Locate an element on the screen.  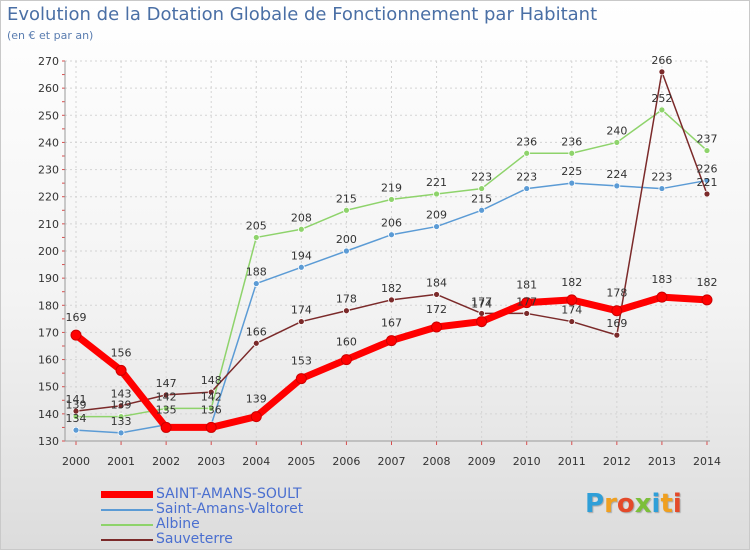
data-label-sauveterre: 143 is located at coordinates (121, 394).